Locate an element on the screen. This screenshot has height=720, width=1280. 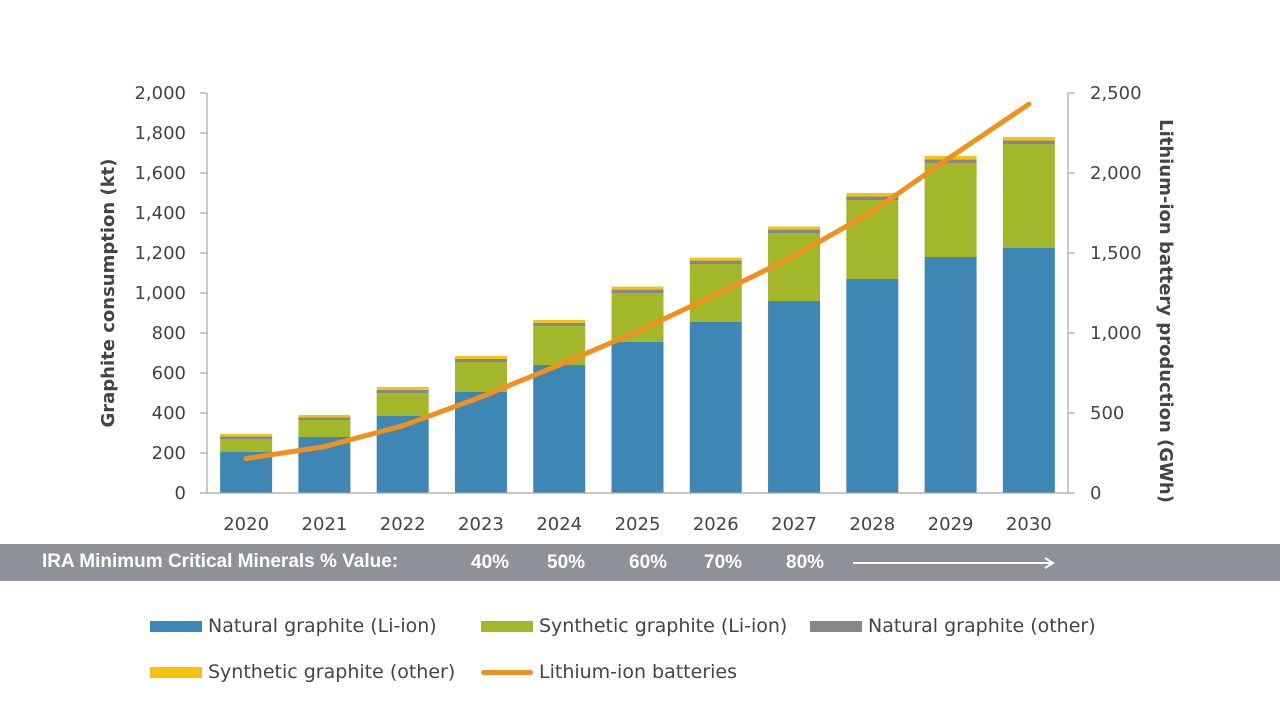
bar-natural-graphite-other-2025 is located at coordinates (637, 291).